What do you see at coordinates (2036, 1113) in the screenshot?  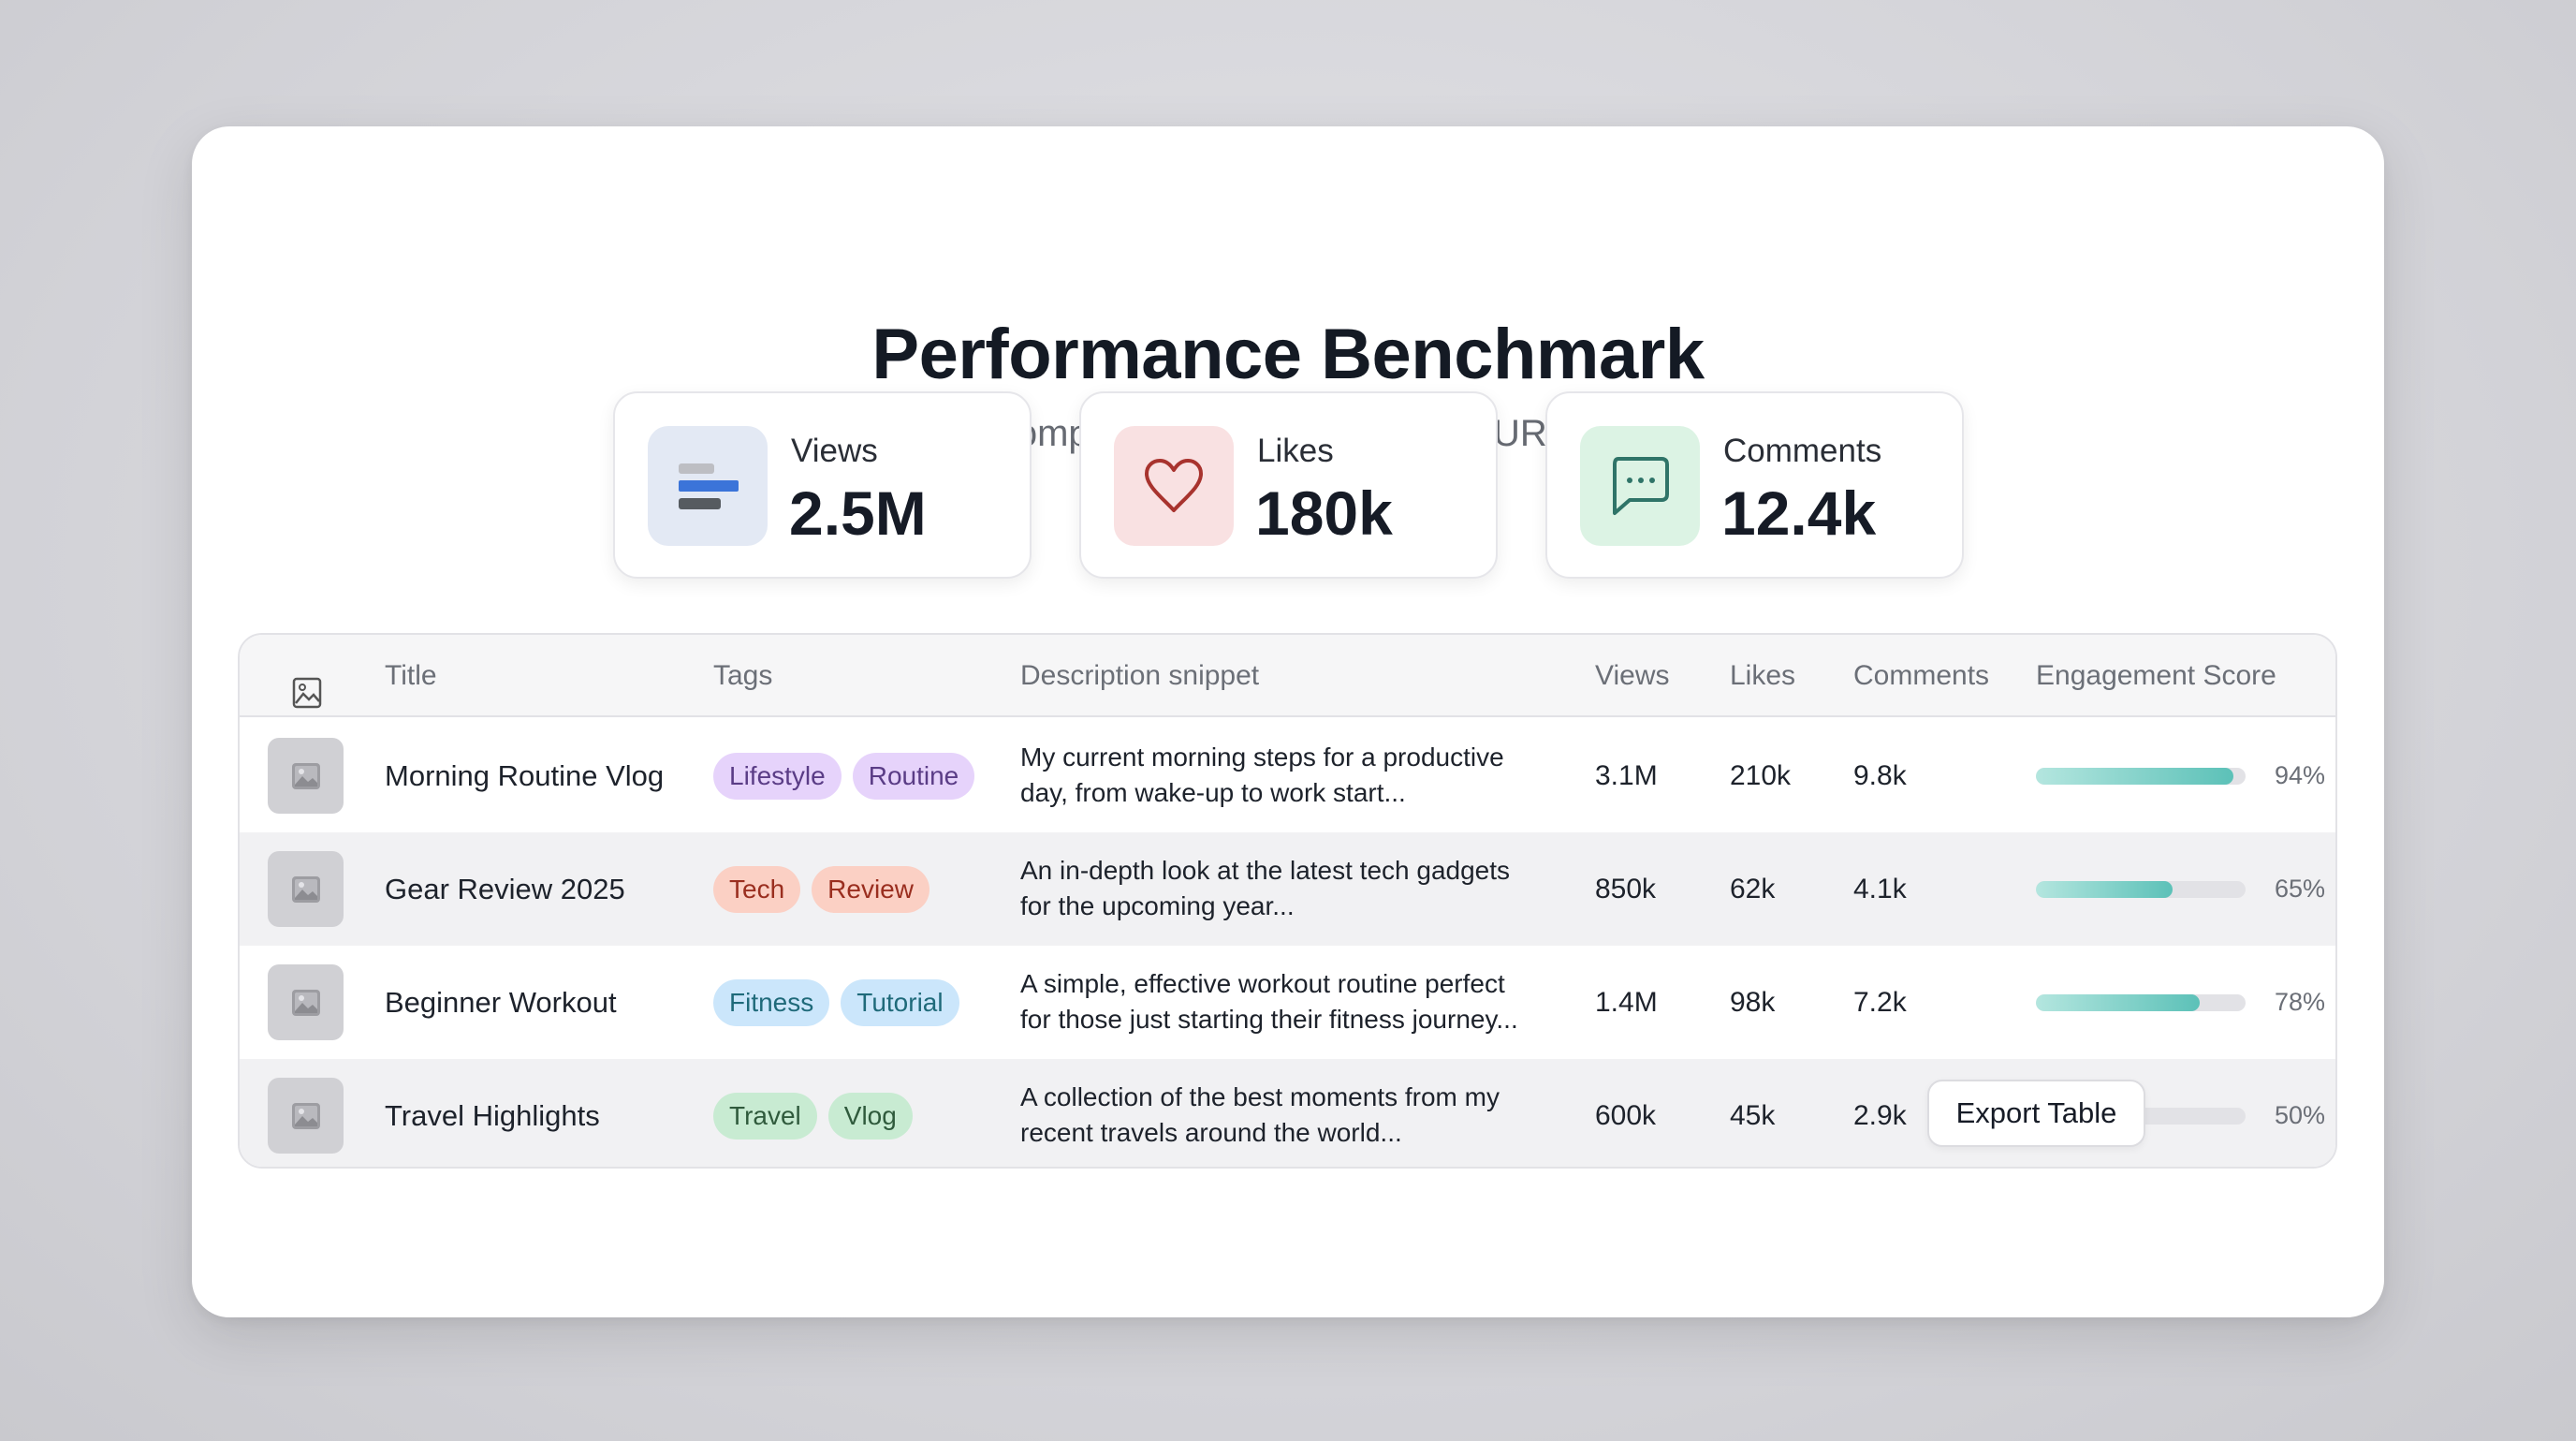 I see `export-table-button: Export Table` at bounding box center [2036, 1113].